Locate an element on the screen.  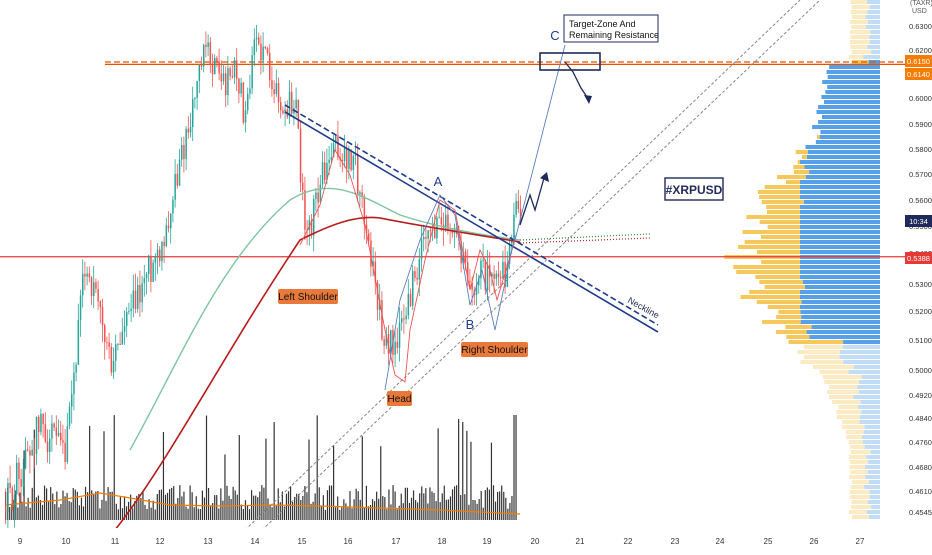
breakout-arrow-line is located at coordinates (532, 201).